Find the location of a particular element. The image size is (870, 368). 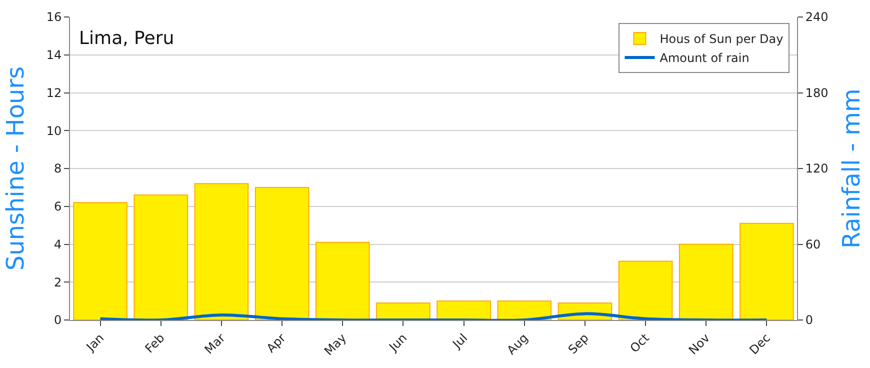

y2-tick-label: 60 is located at coordinates (813, 244).